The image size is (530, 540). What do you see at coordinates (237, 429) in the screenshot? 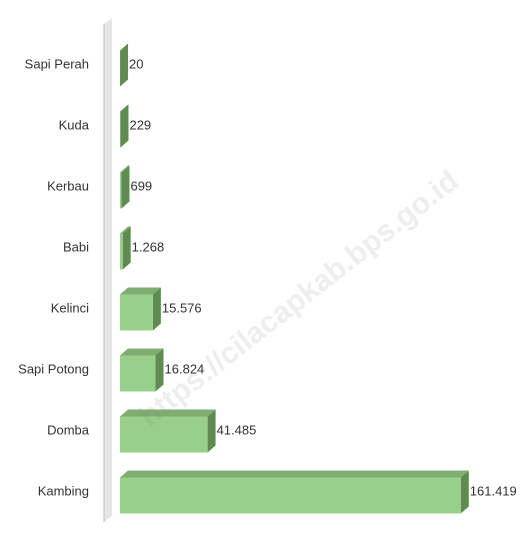
I see `data-label: 41.485` at bounding box center [237, 429].